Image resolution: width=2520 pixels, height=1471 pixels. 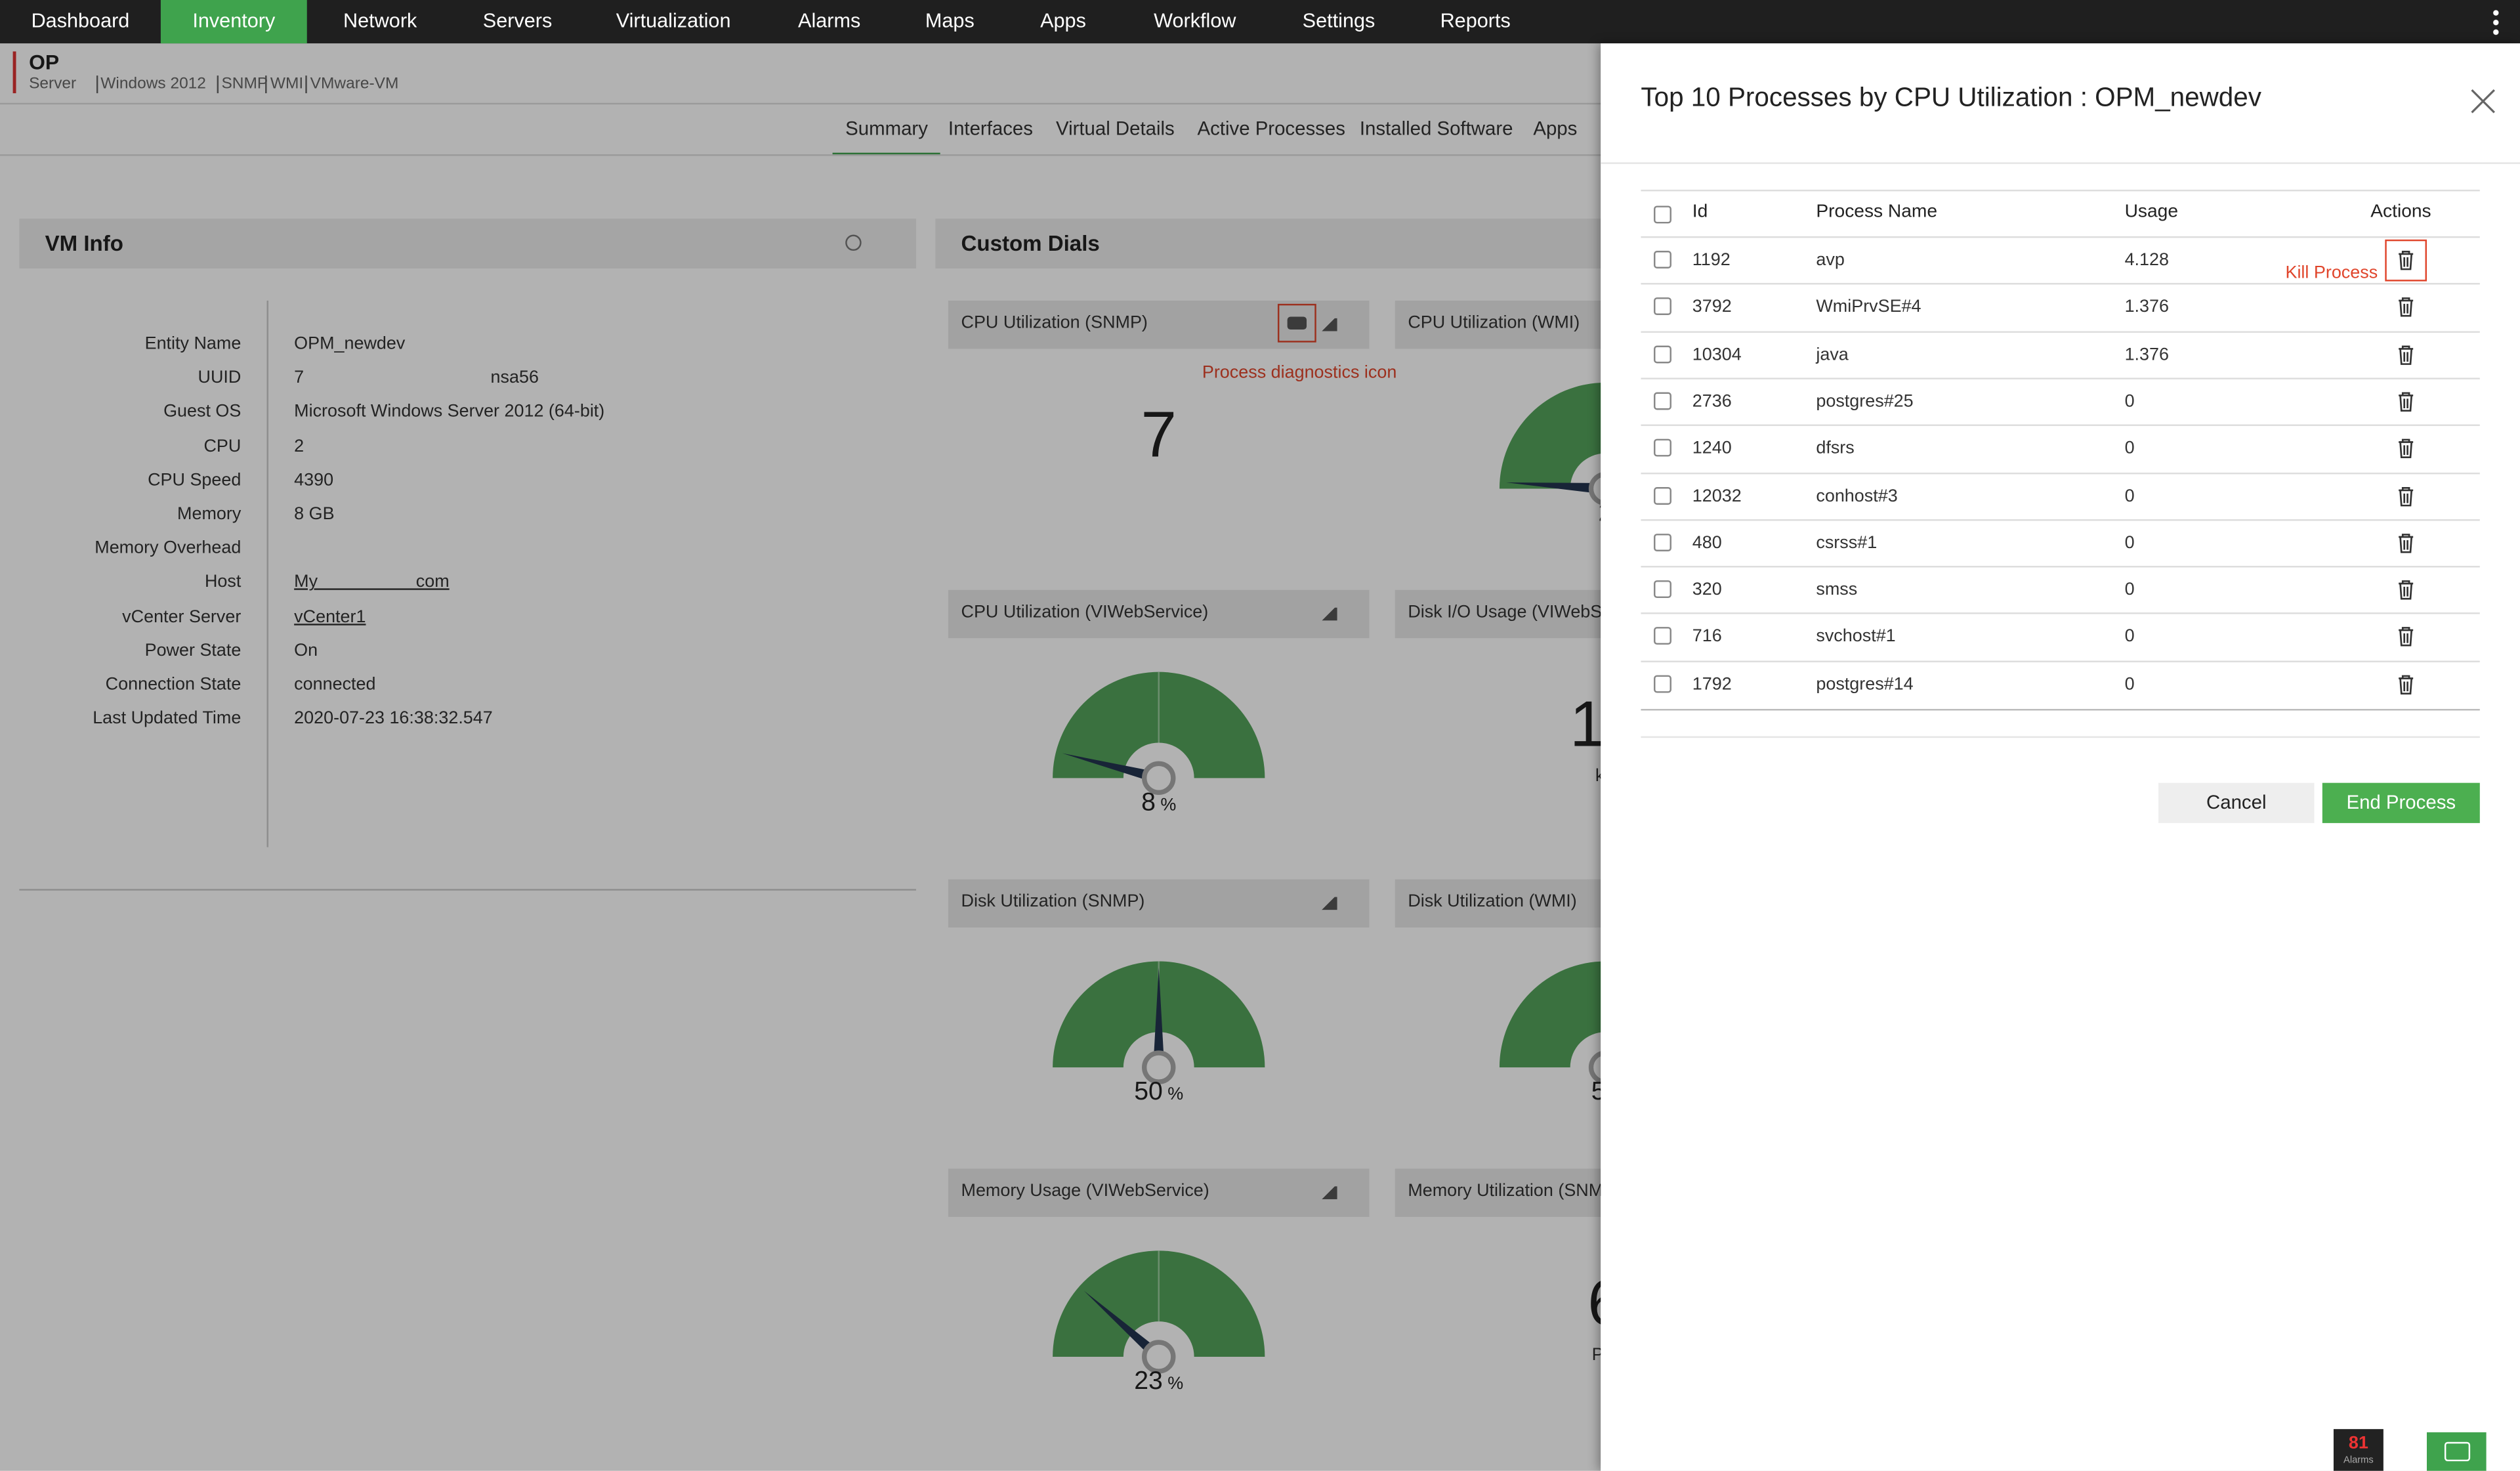 I want to click on process-name: dfsrs, so click(x=1835, y=449).